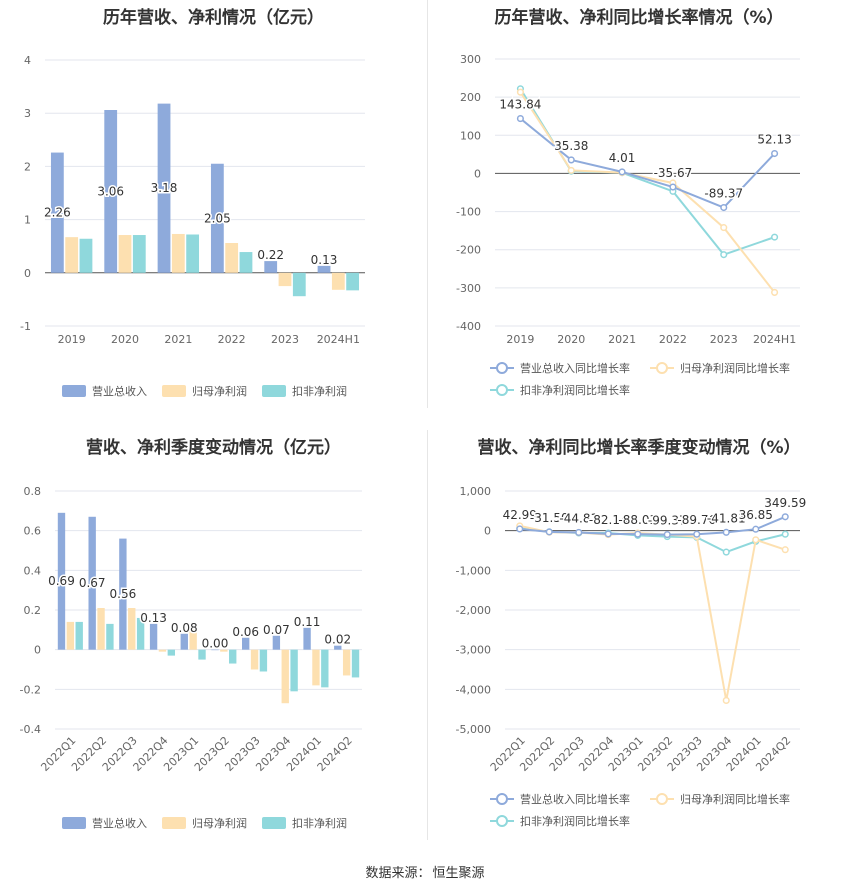  I want to click on data-label: 0.69, so click(61, 581).